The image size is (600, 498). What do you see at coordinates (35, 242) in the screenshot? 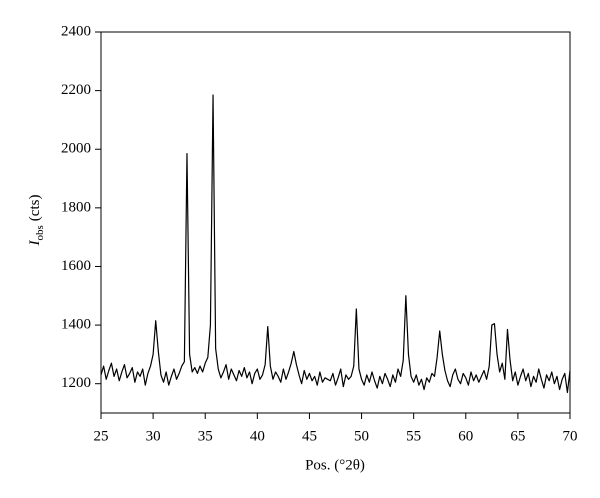
I see `y-label-symbol: I` at bounding box center [35, 242].